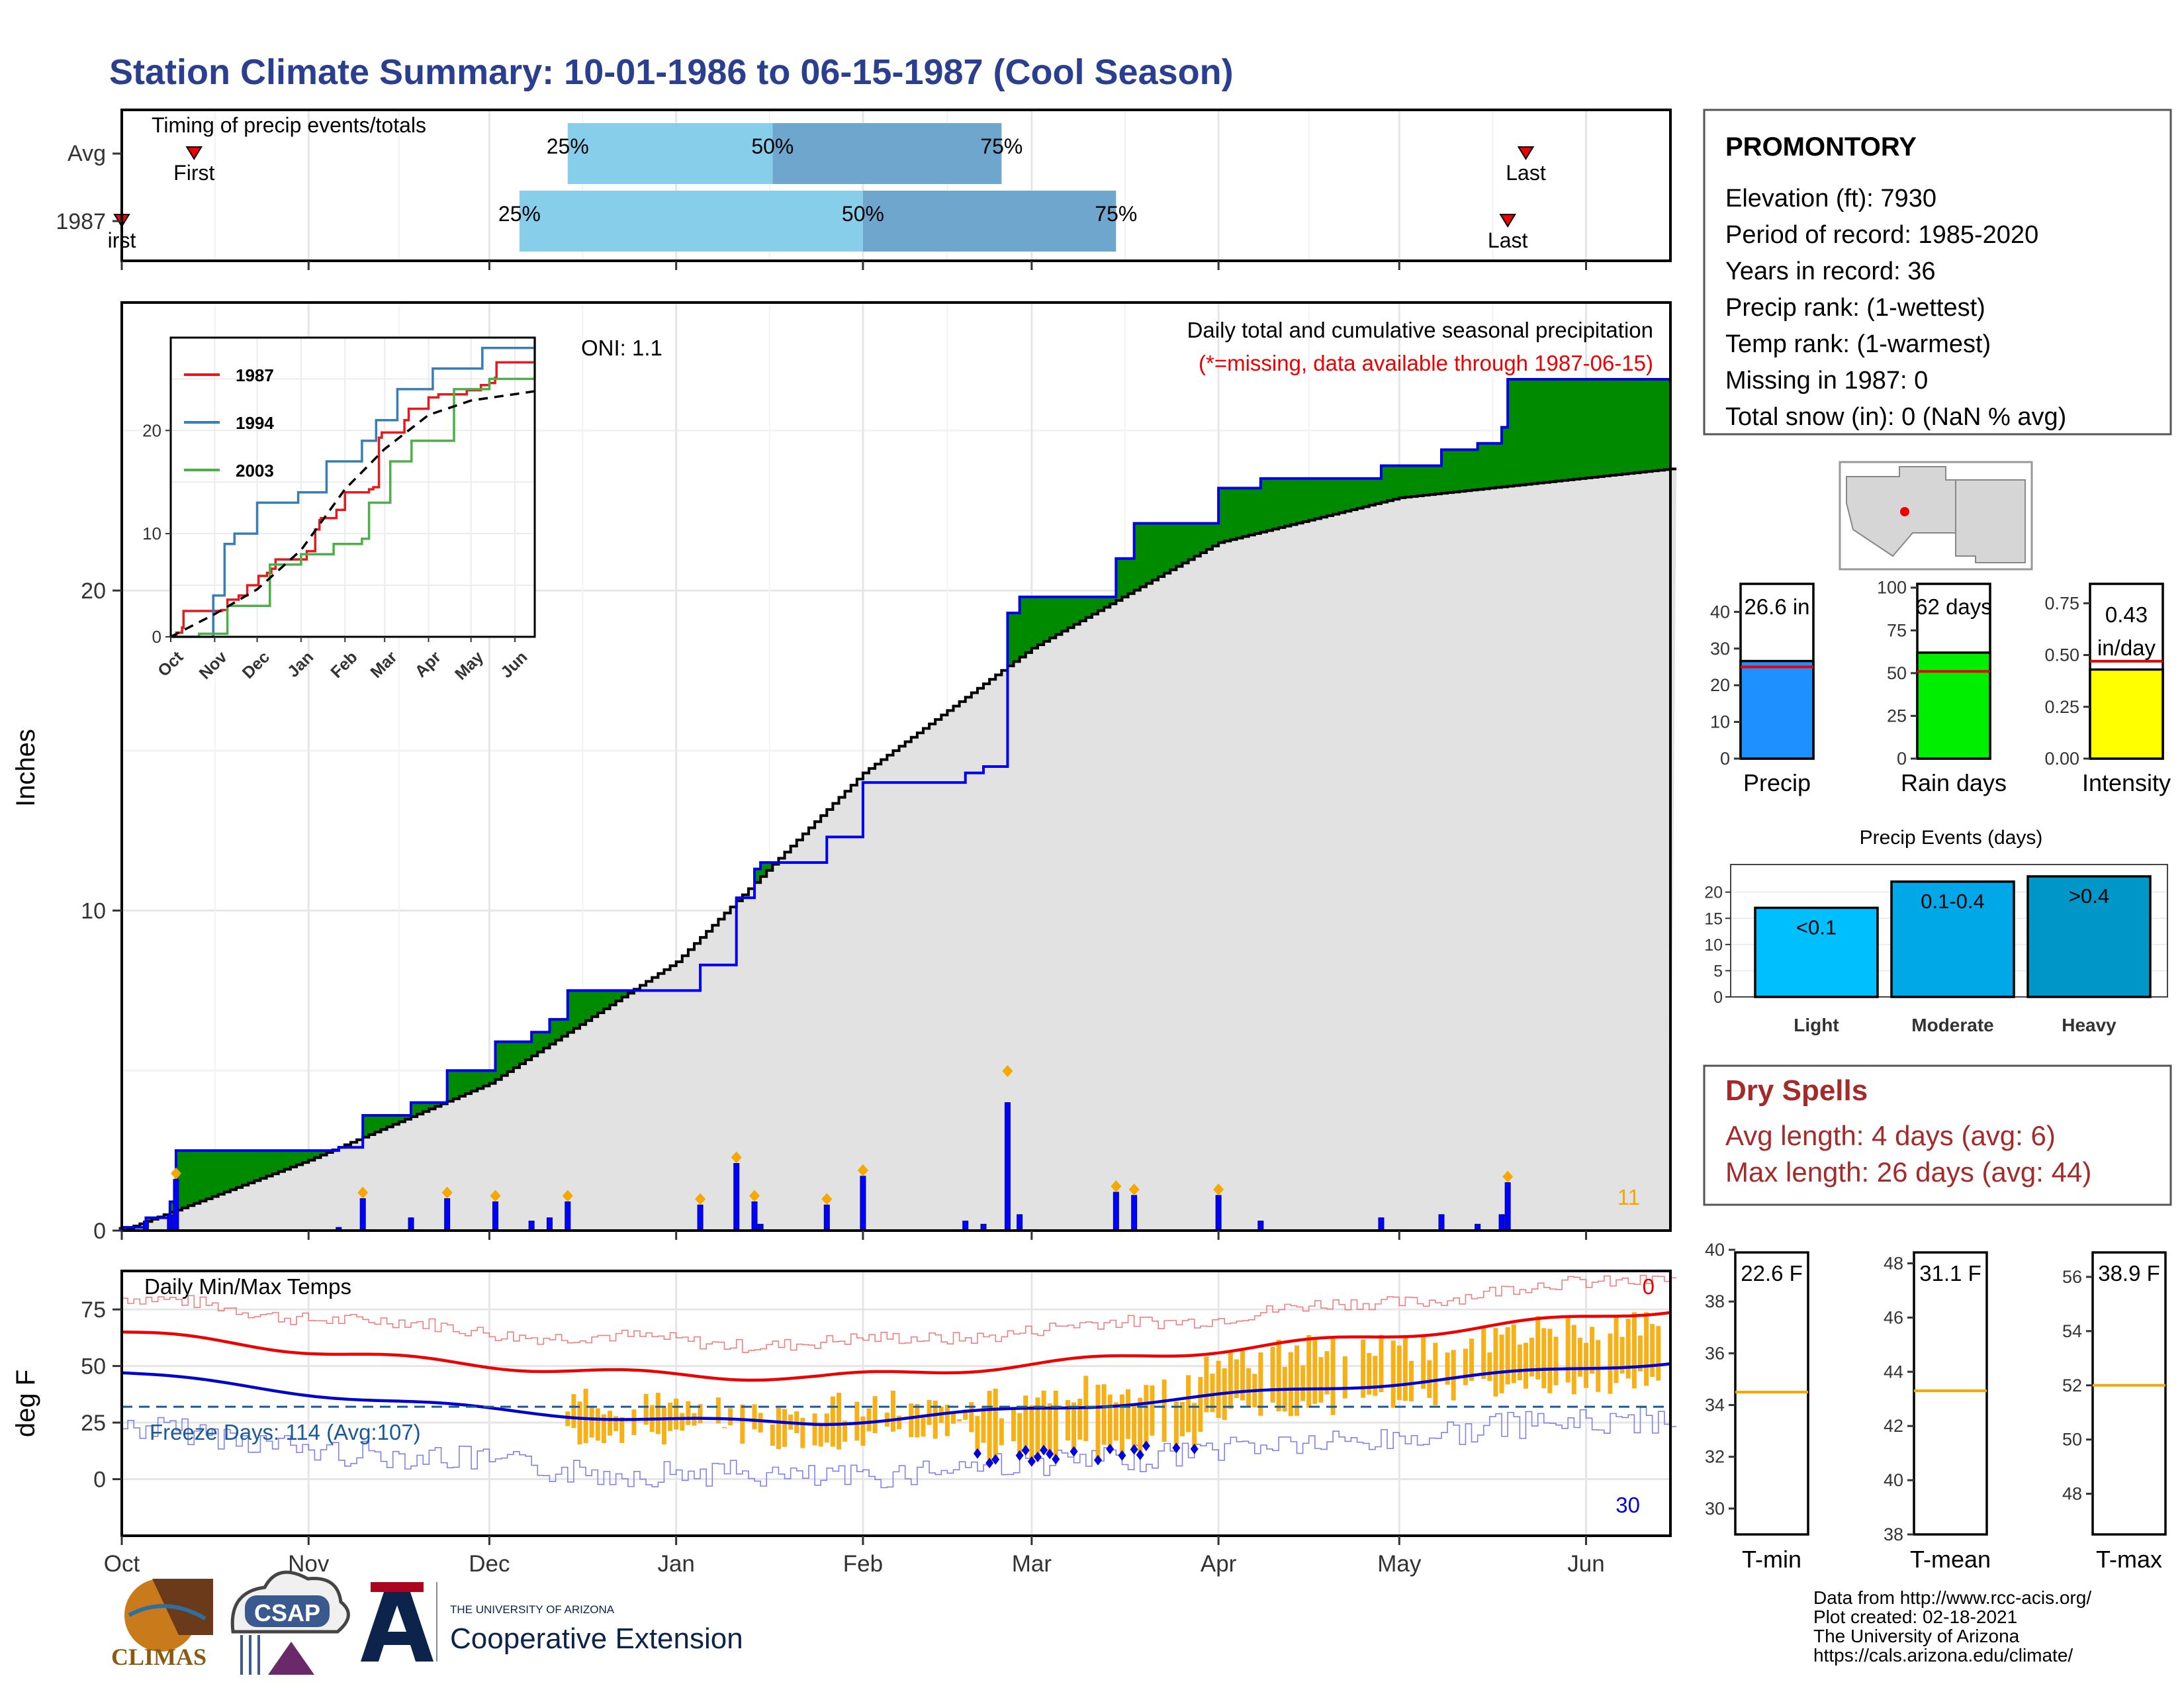 The width and height of the screenshot is (2184, 1688). Describe the element at coordinates (397, 1627) in the screenshot. I see `ua-logo-a` at that location.